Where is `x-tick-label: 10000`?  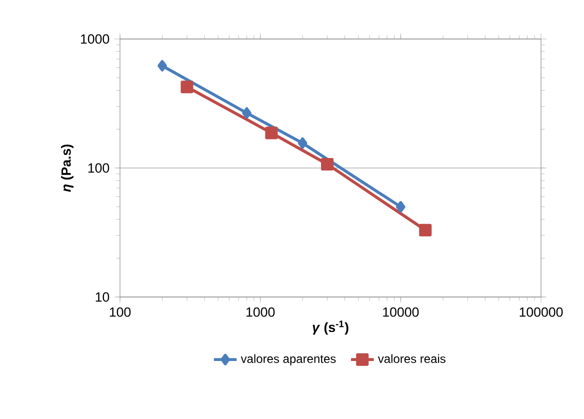
x-tick-label: 10000 is located at coordinates (401, 312).